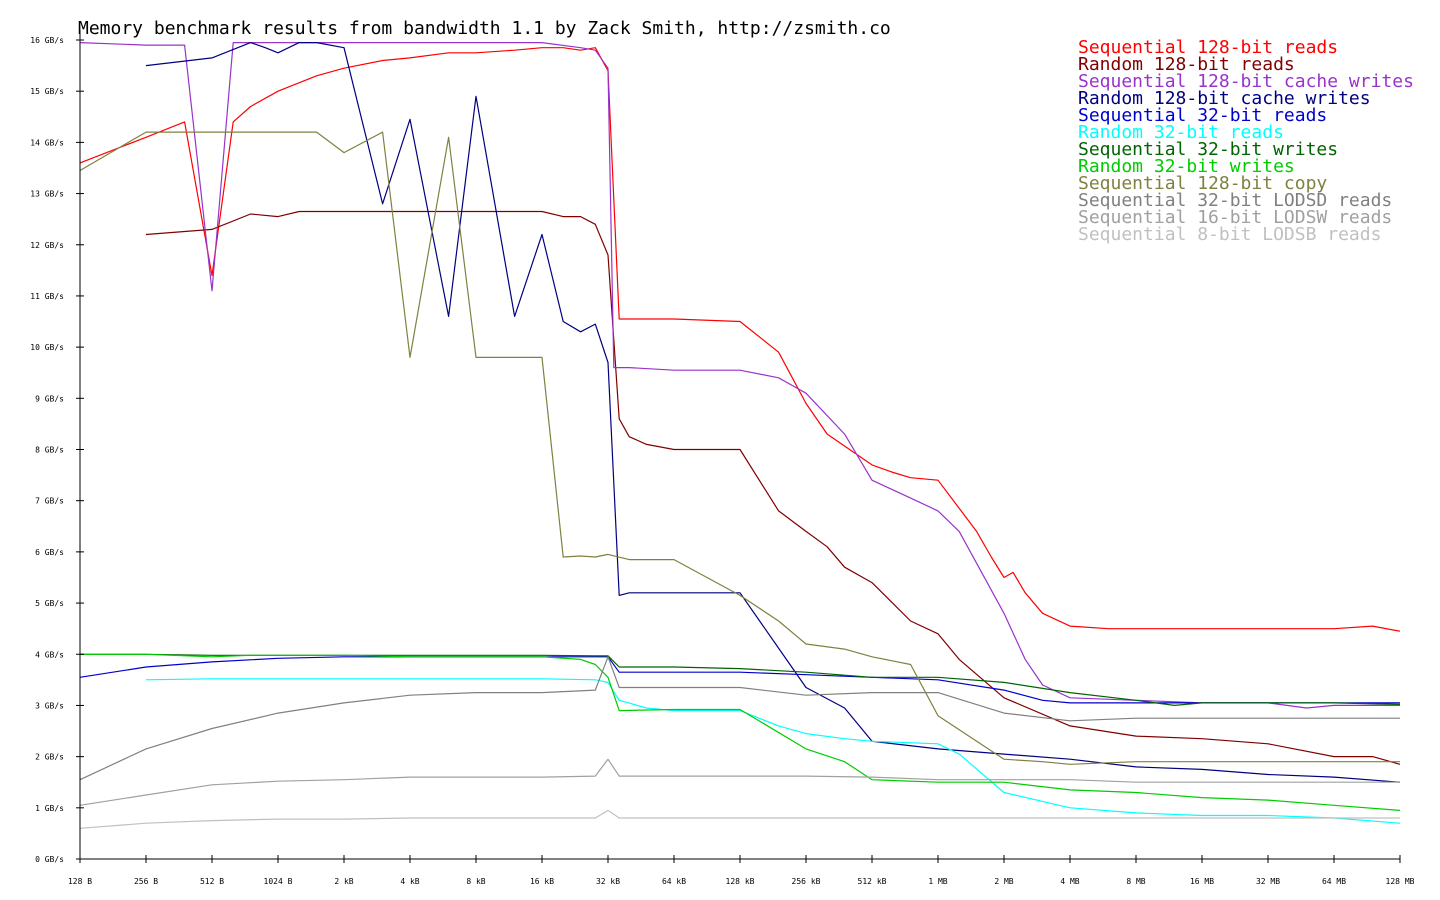  Describe the element at coordinates (80, 881) in the screenshot. I see `x-tick-label: 128 B` at that location.